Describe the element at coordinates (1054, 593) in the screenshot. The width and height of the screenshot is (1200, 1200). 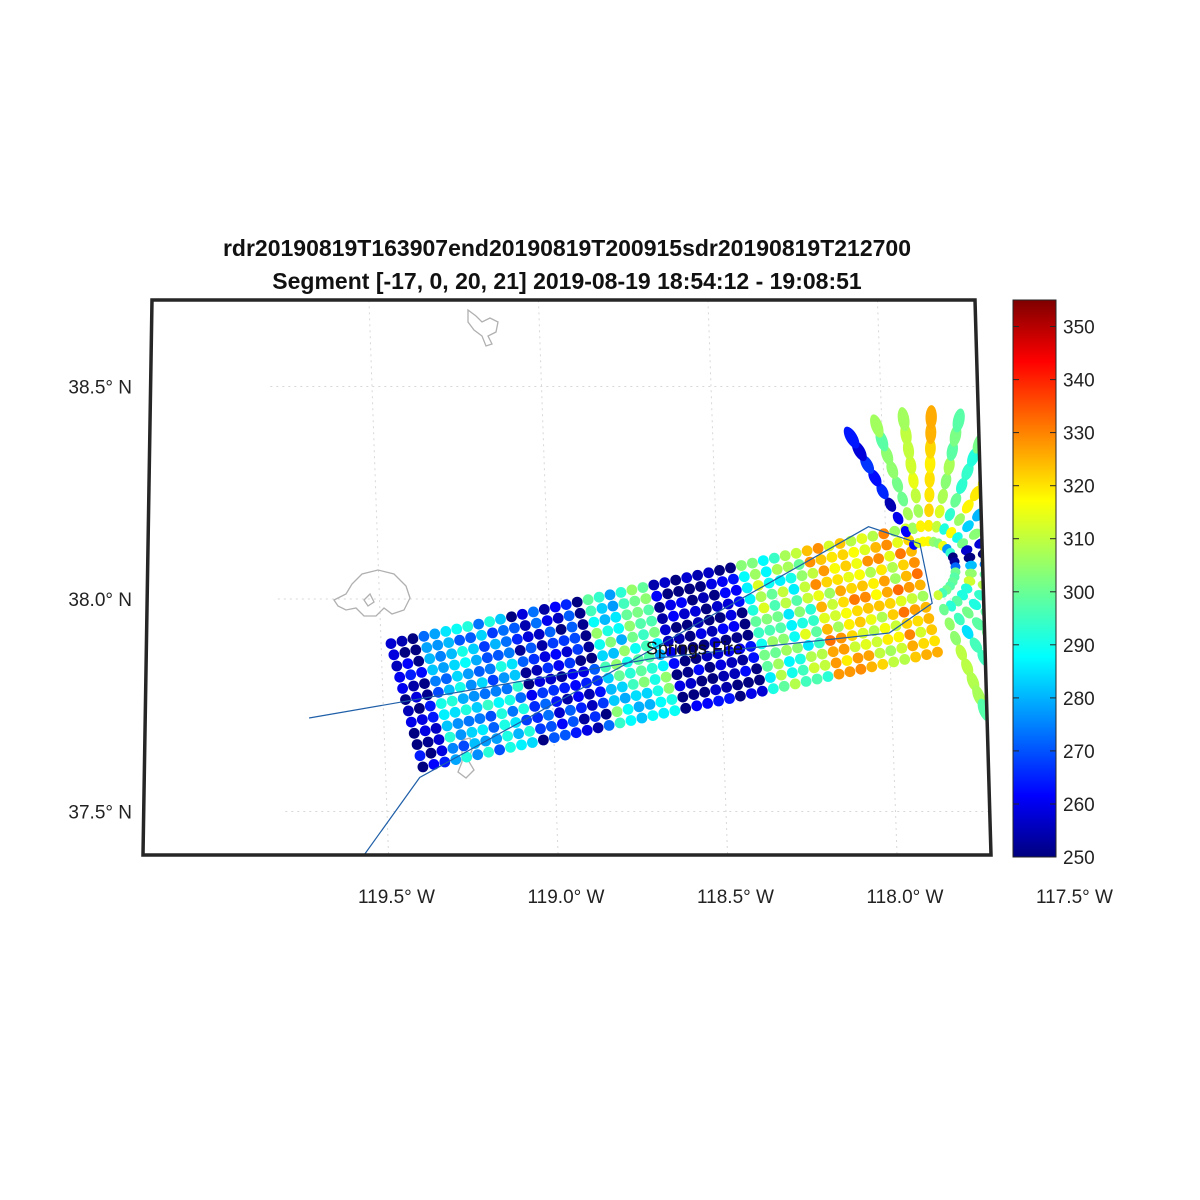
I see `colorbar-ticks: 250 260 270 280 290 300 310 320 330 340 350` at that location.